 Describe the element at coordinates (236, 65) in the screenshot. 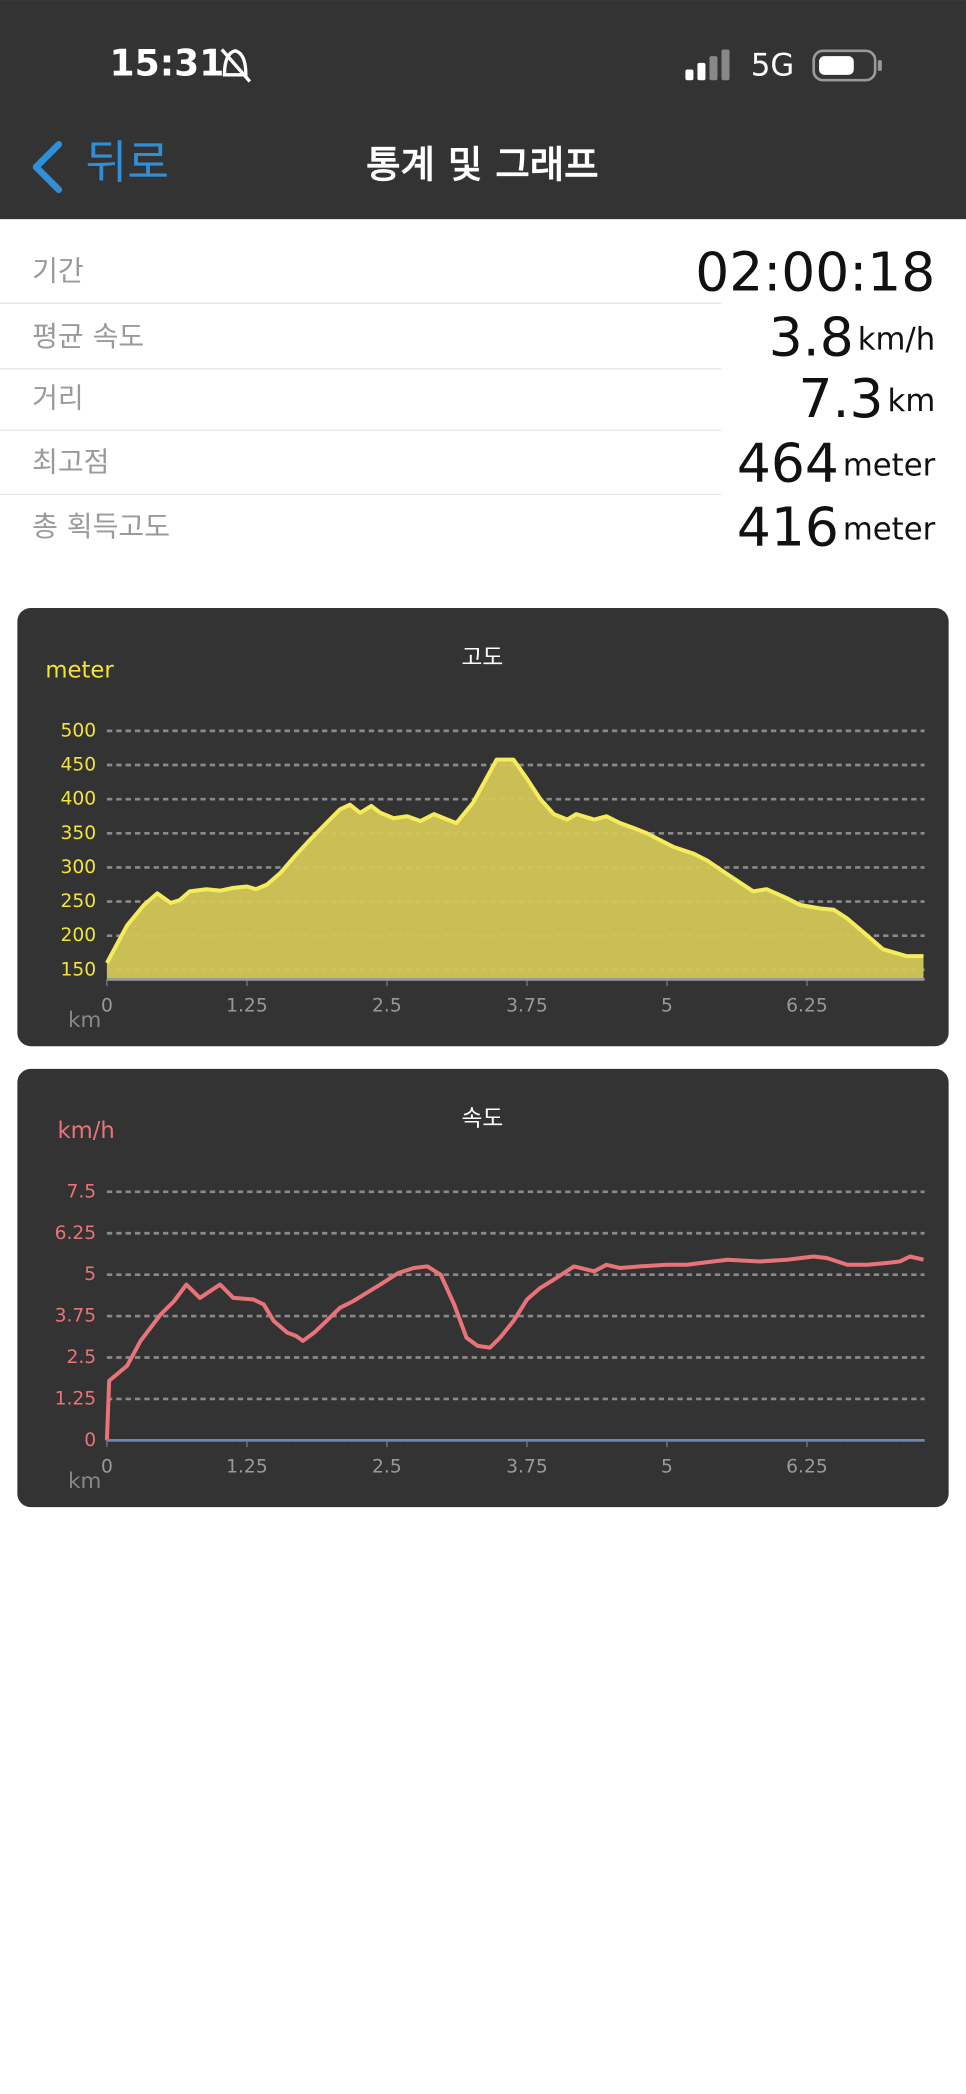

I see `bell-slash-icon` at that location.